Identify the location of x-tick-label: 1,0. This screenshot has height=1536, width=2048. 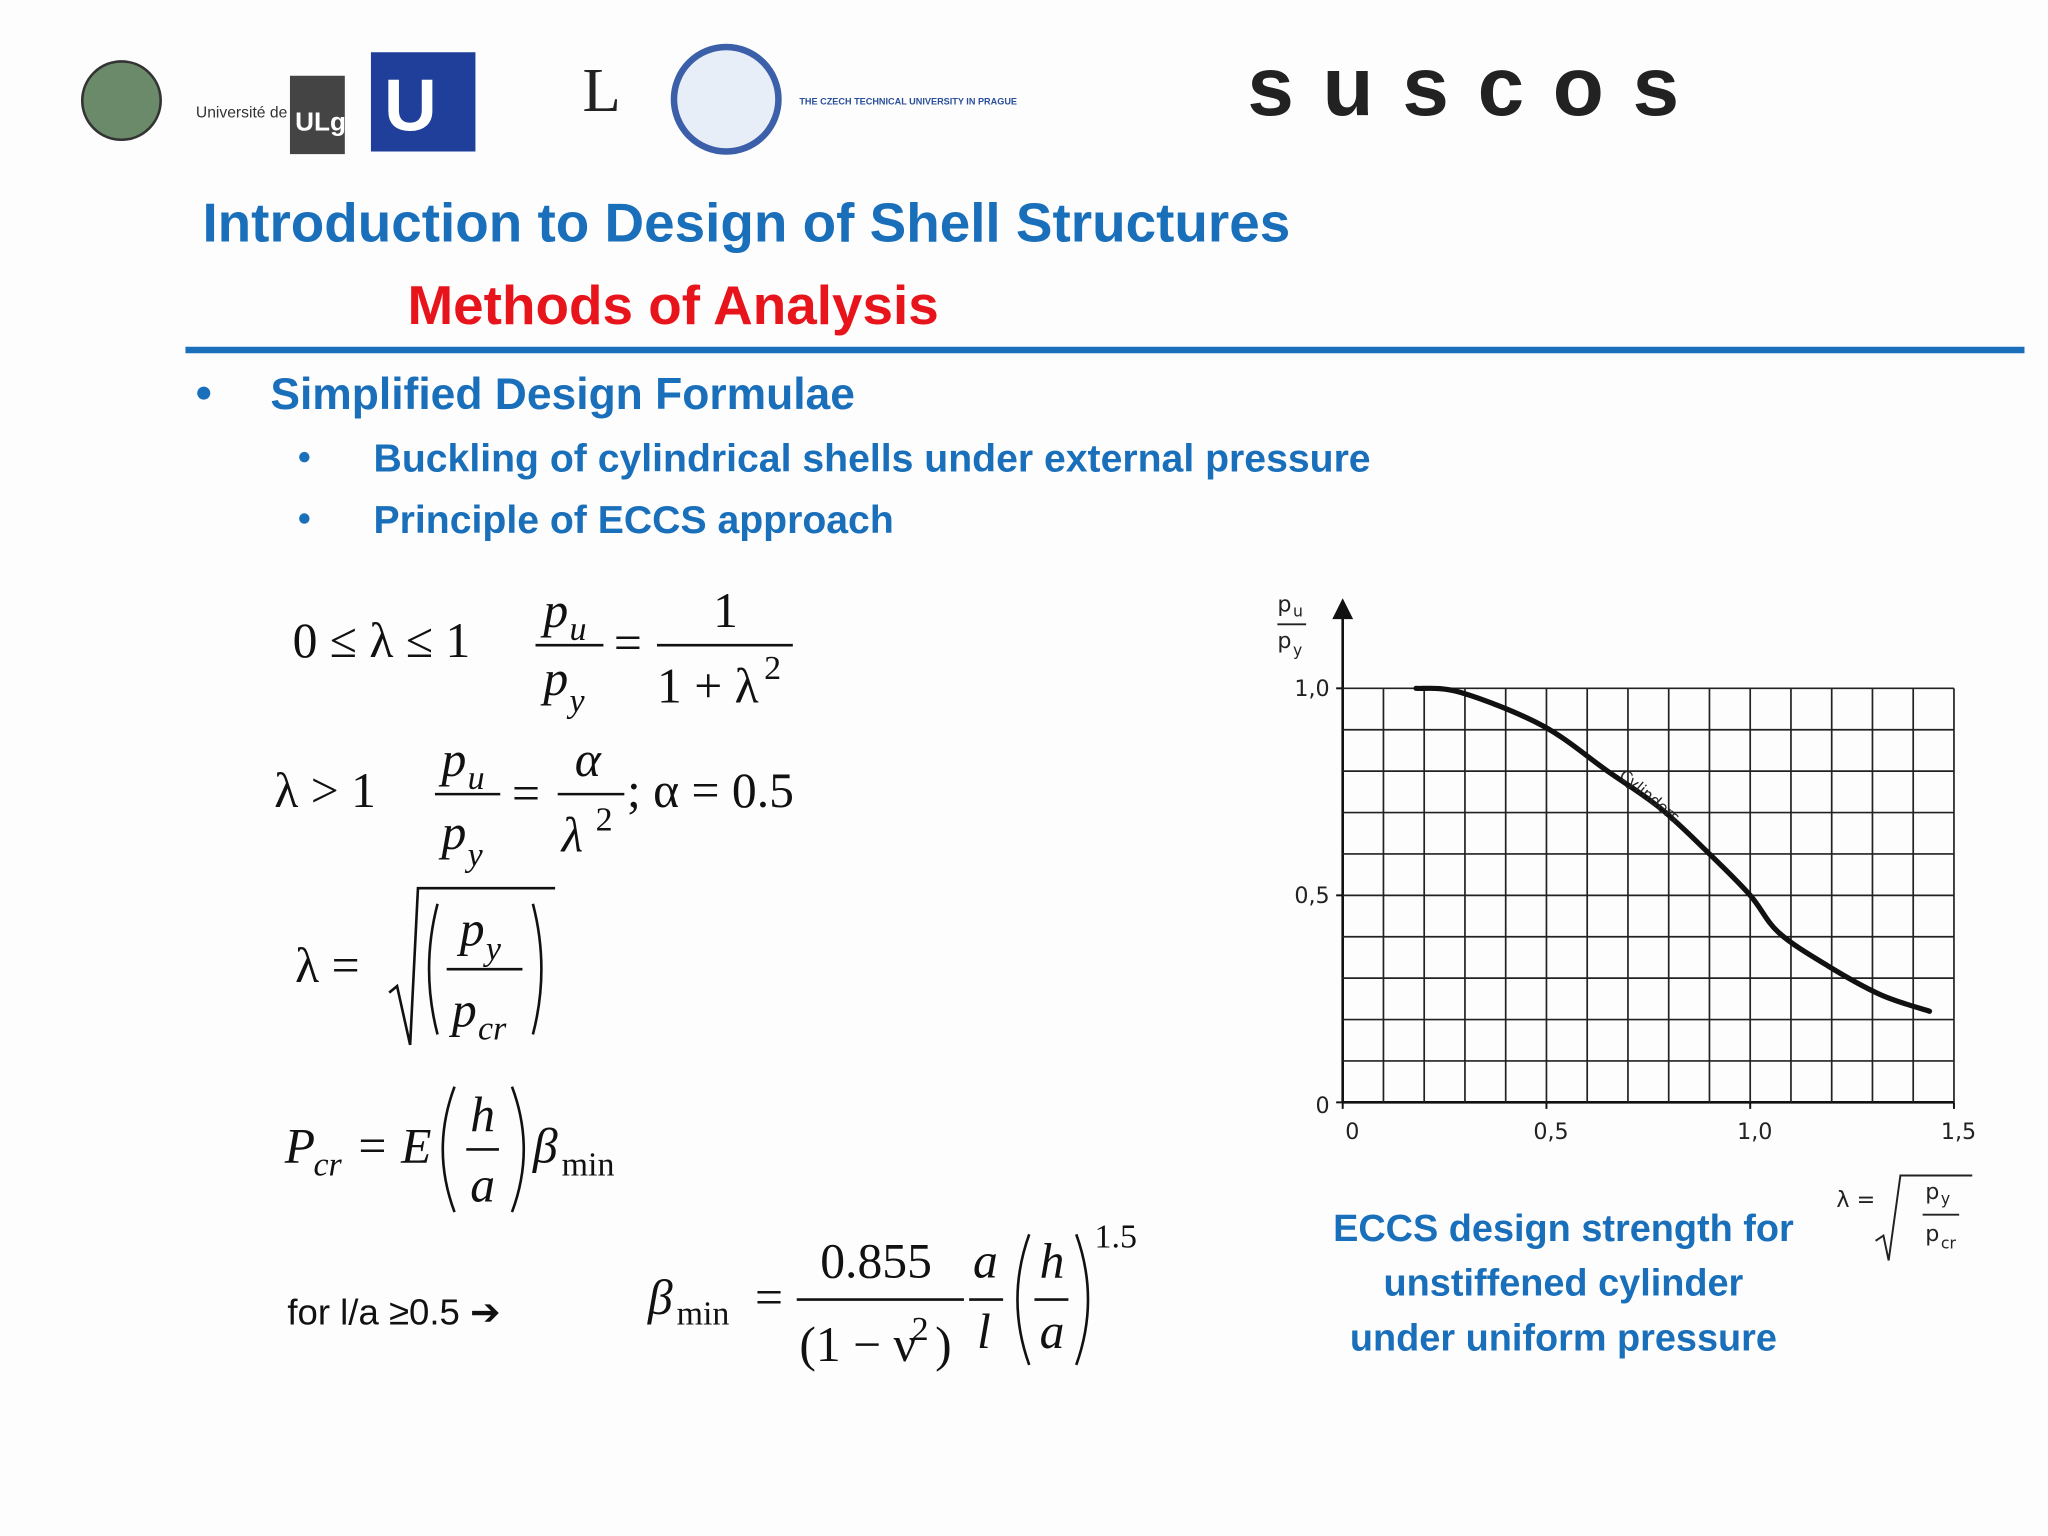
(1754, 1132).